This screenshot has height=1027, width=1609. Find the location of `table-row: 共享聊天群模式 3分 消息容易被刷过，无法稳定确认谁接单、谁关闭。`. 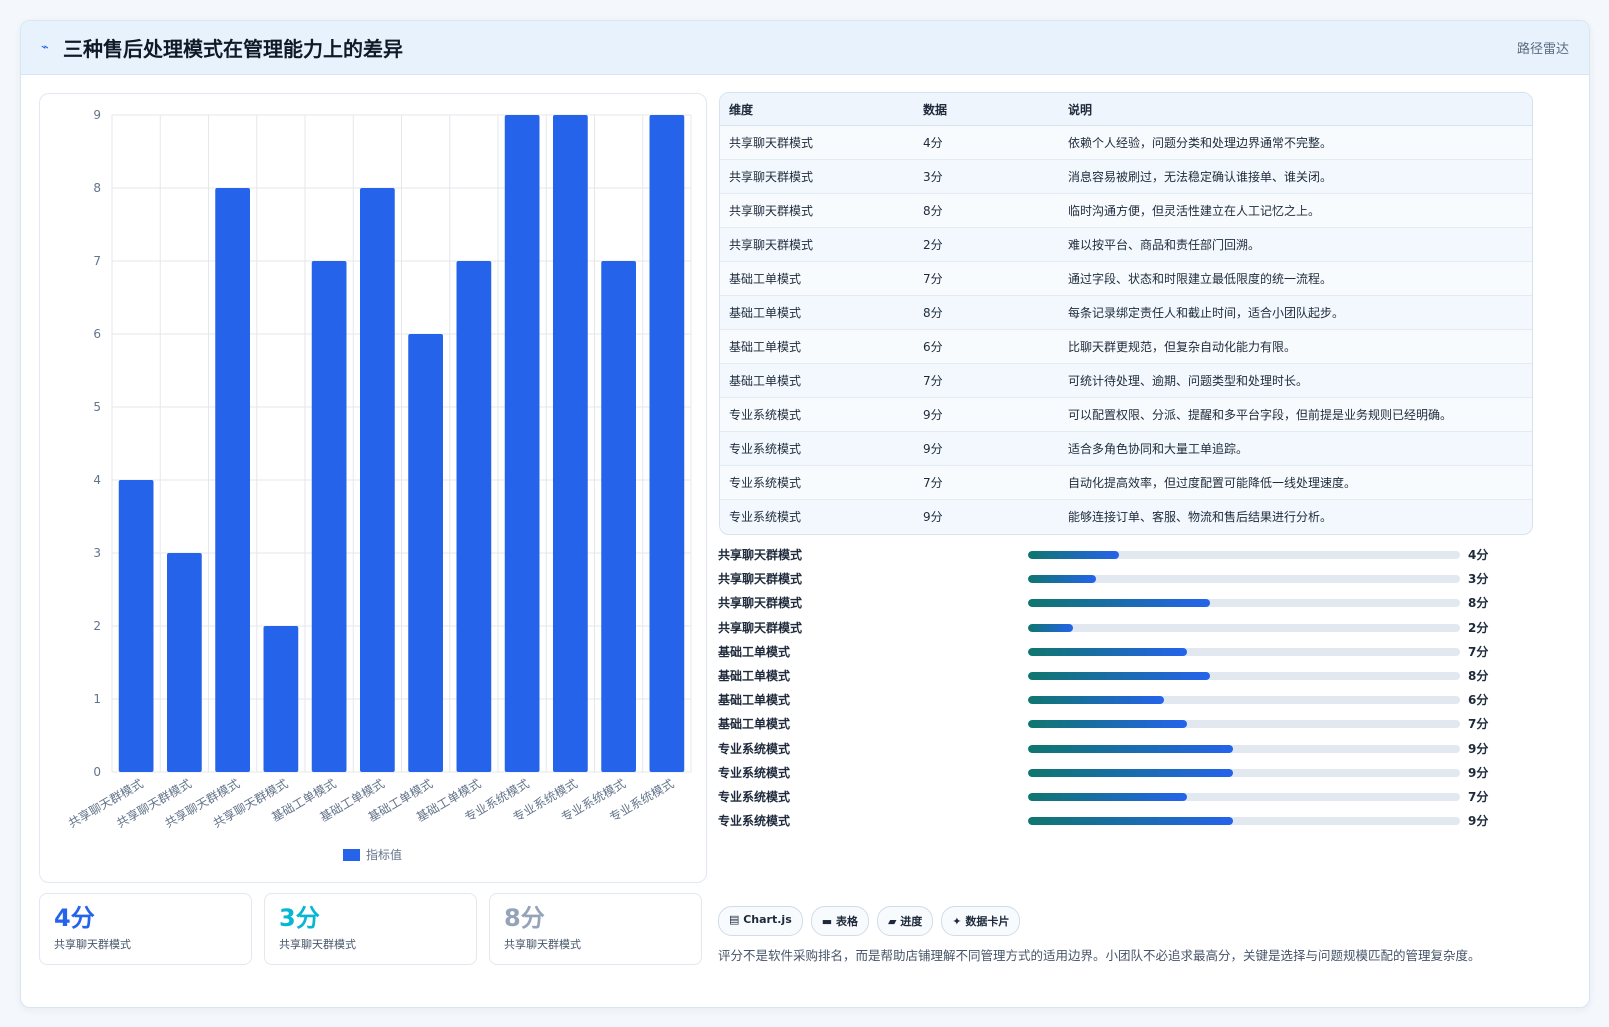

table-row: 共享聊天群模式 3分 消息容易被刷过，无法稳定确认谁接单、谁关闭。 is located at coordinates (1126, 176).